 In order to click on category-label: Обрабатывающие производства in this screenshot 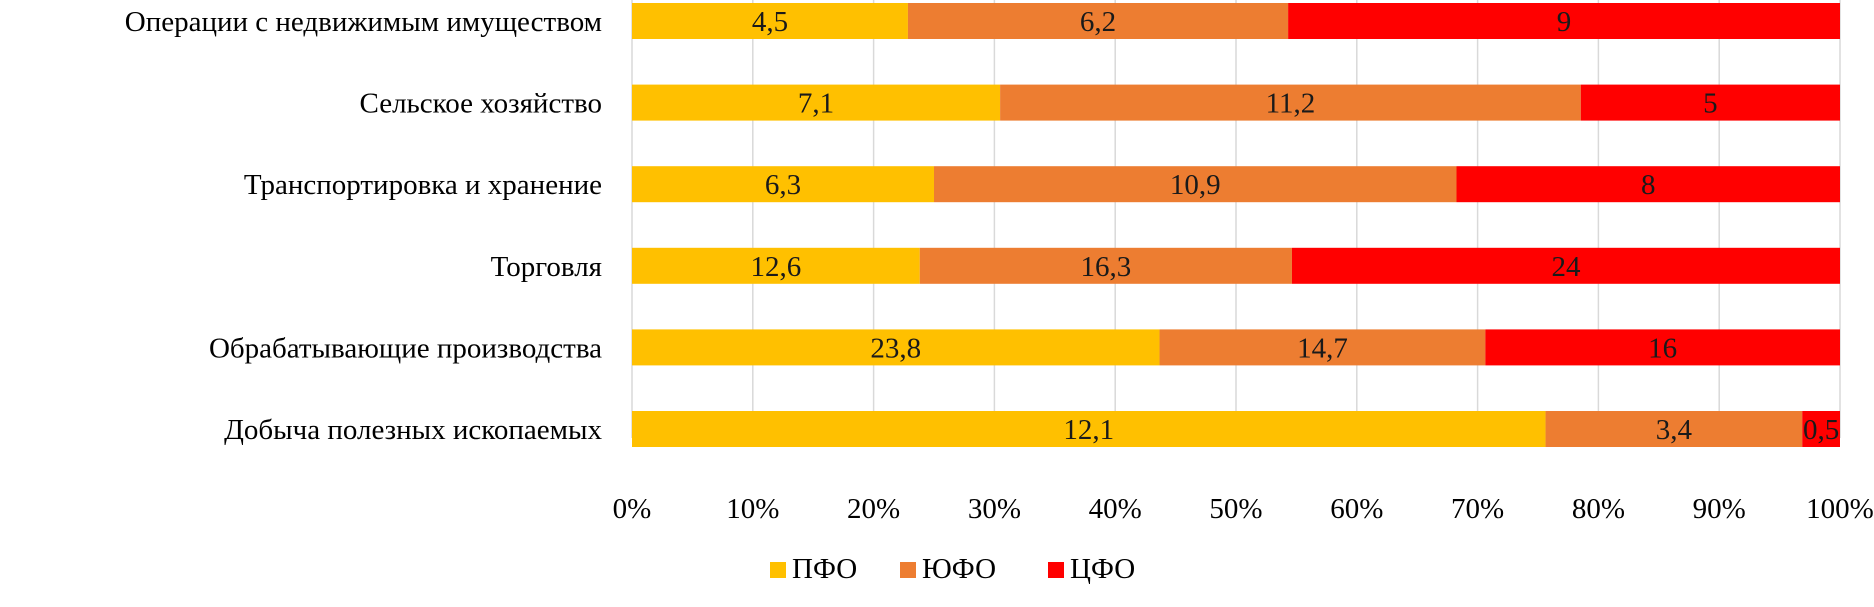, I will do `click(405, 348)`.